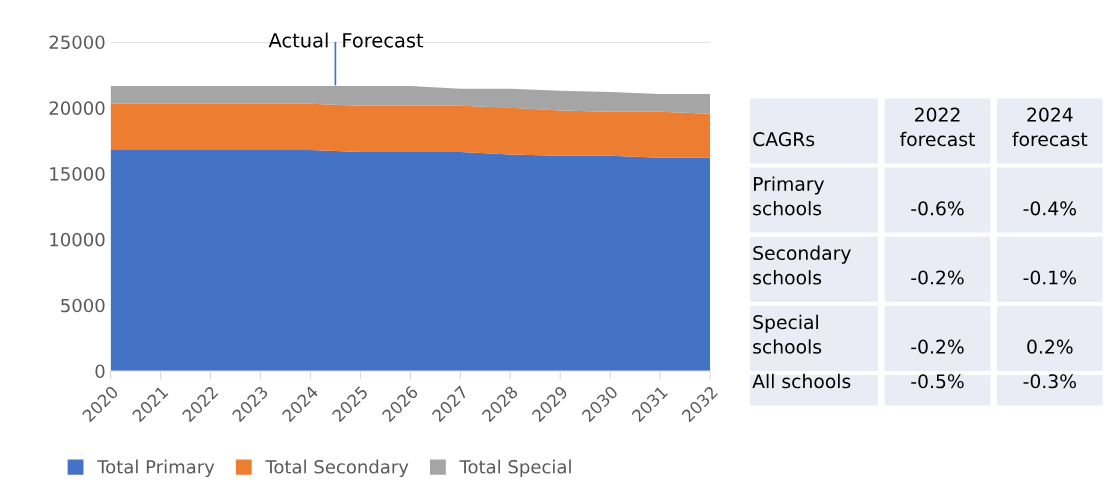 This screenshot has height=494, width=1106. What do you see at coordinates (100, 371) in the screenshot?
I see `y-tick-label: 0` at bounding box center [100, 371].